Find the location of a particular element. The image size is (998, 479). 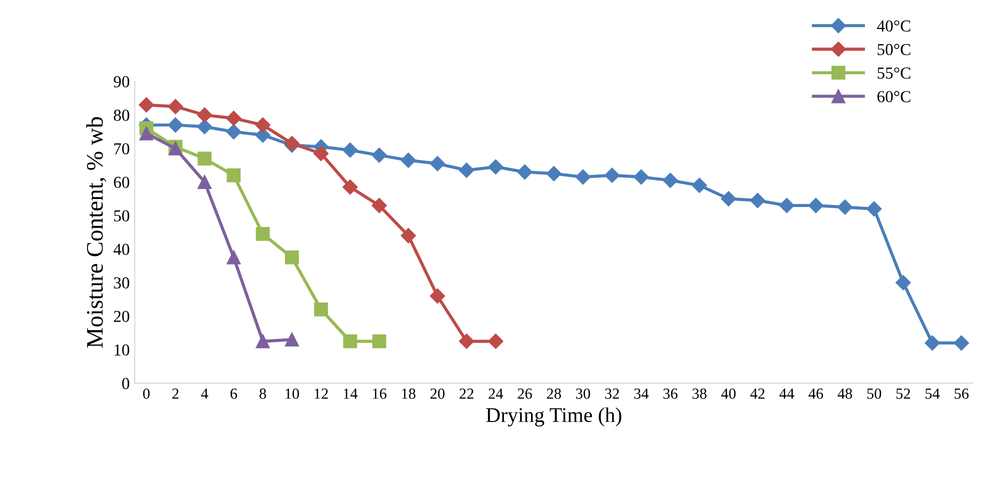

legend-label: 40°C is located at coordinates (893, 26).